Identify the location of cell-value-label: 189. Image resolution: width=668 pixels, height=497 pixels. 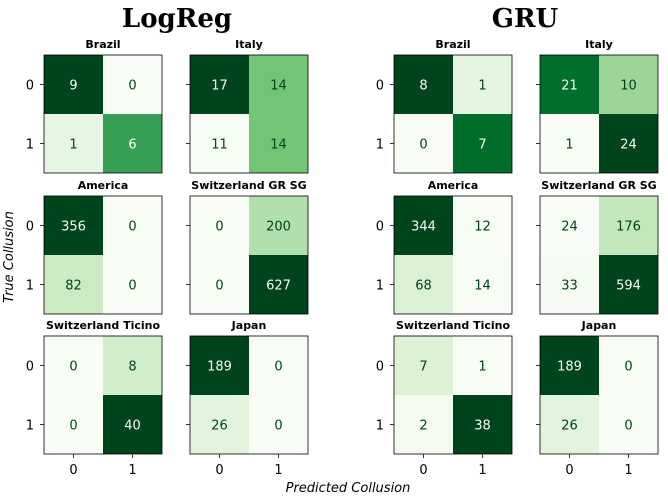
(569, 367).